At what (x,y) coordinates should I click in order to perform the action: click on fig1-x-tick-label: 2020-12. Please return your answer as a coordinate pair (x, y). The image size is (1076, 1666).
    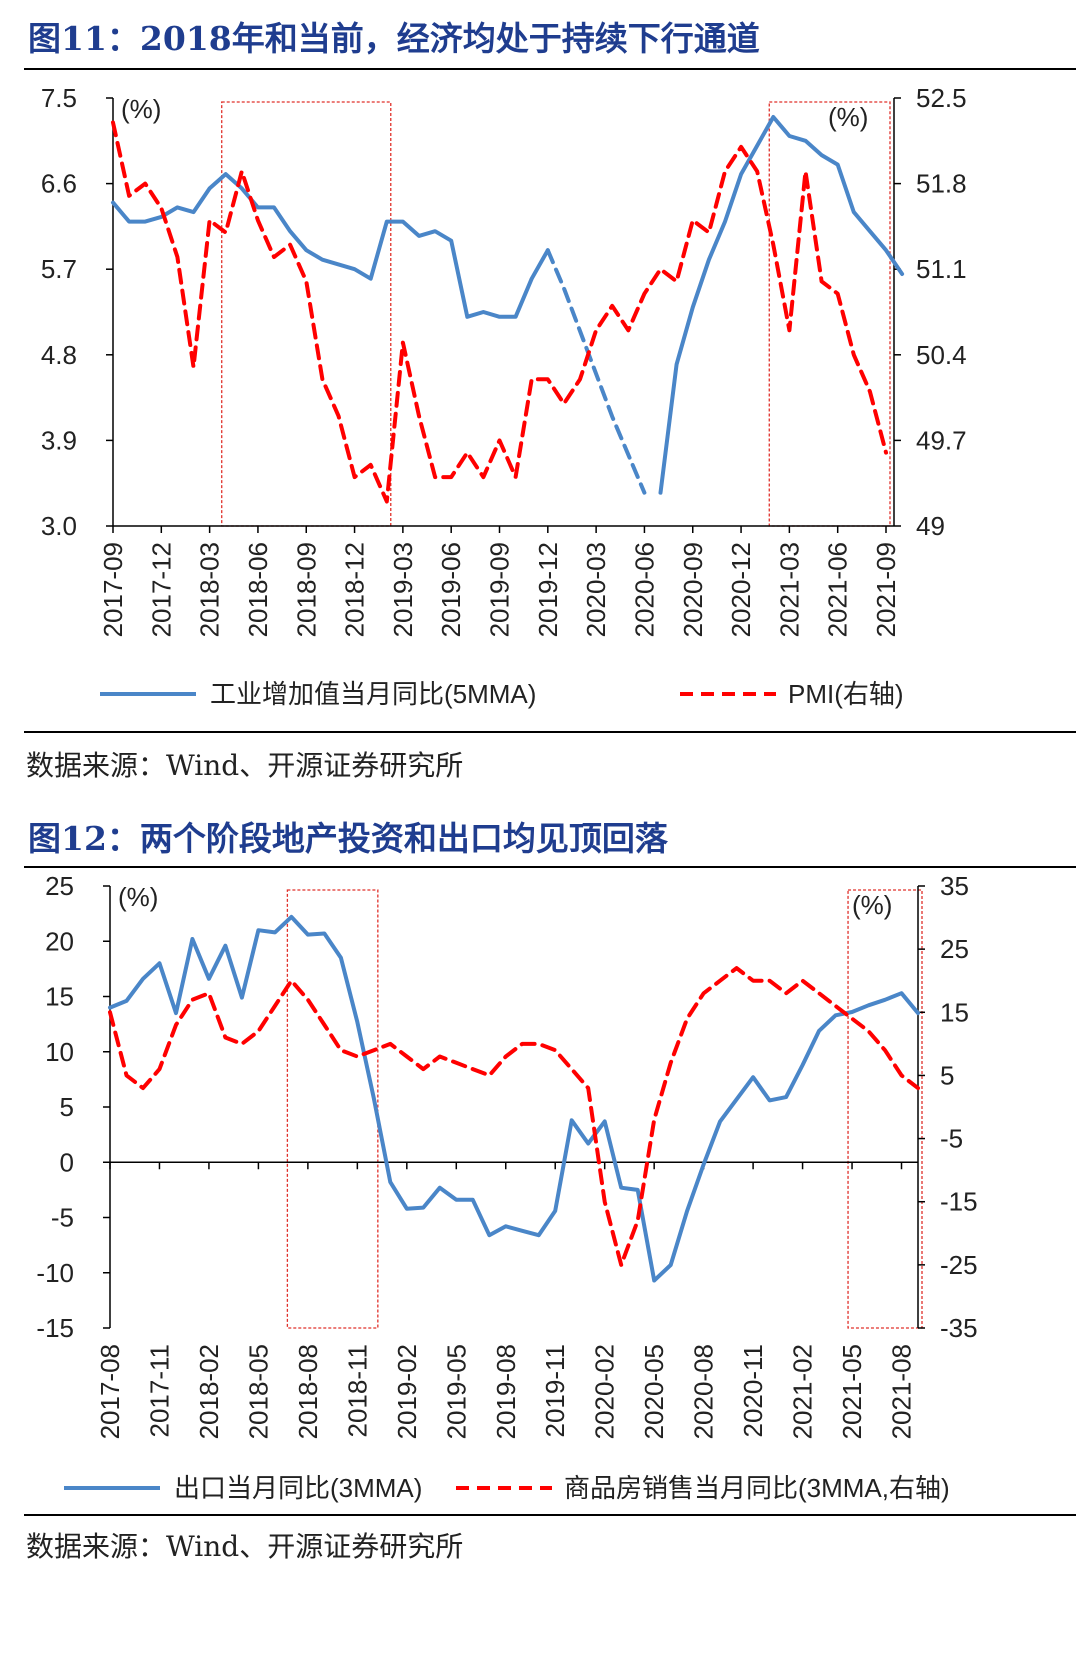
    Looking at the image, I should click on (741, 589).